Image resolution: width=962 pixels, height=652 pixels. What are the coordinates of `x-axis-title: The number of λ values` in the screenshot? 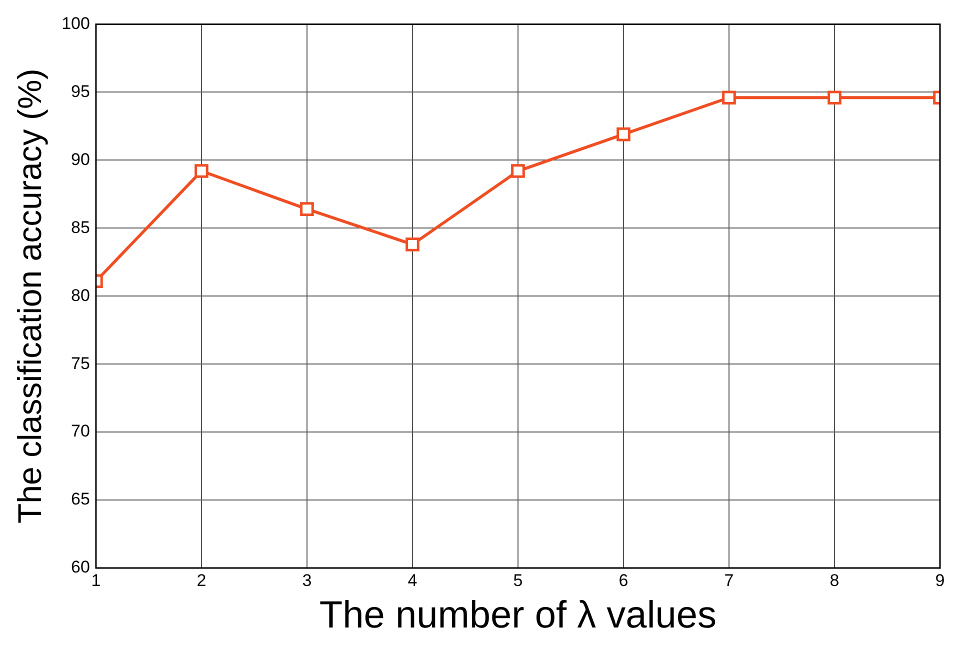 It's located at (518, 615).